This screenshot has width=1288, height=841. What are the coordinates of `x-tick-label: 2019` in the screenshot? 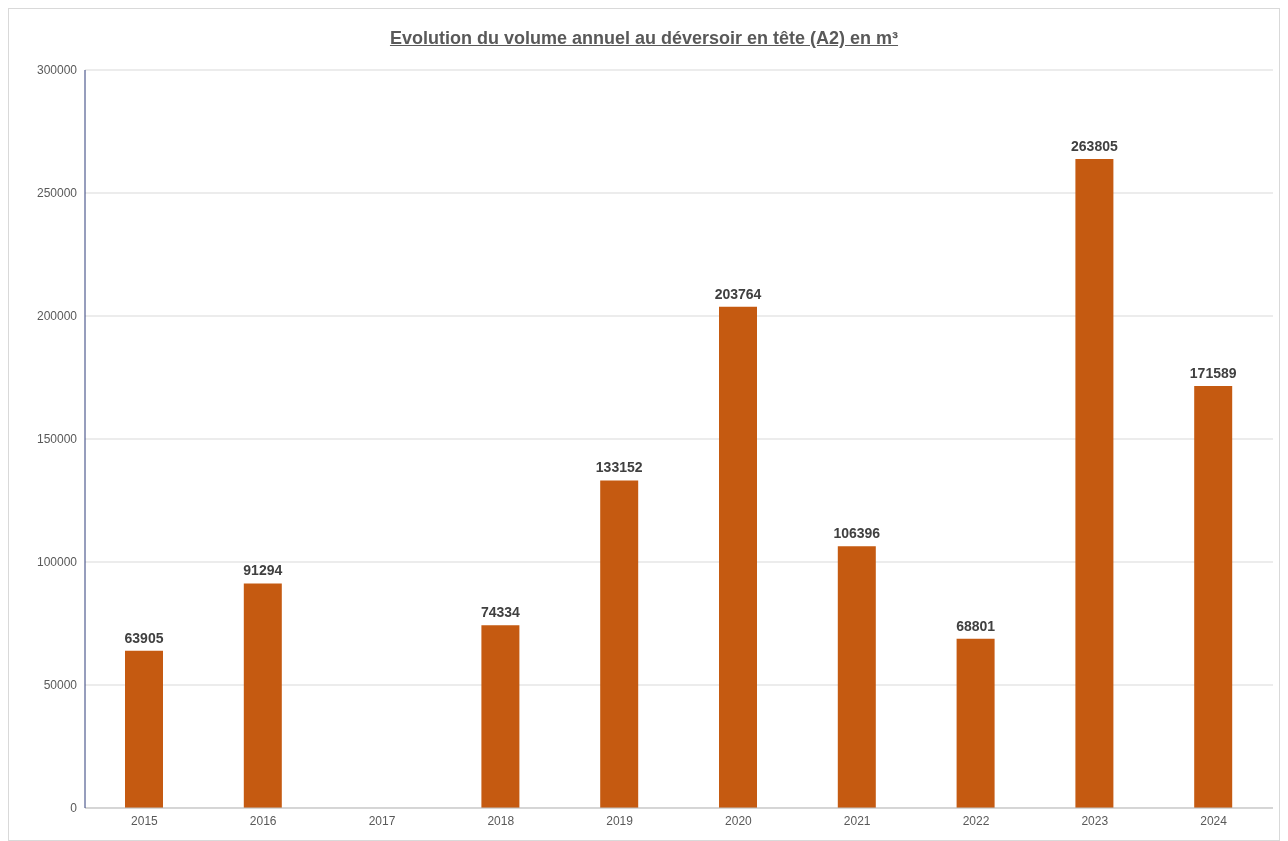 It's located at (620, 820).